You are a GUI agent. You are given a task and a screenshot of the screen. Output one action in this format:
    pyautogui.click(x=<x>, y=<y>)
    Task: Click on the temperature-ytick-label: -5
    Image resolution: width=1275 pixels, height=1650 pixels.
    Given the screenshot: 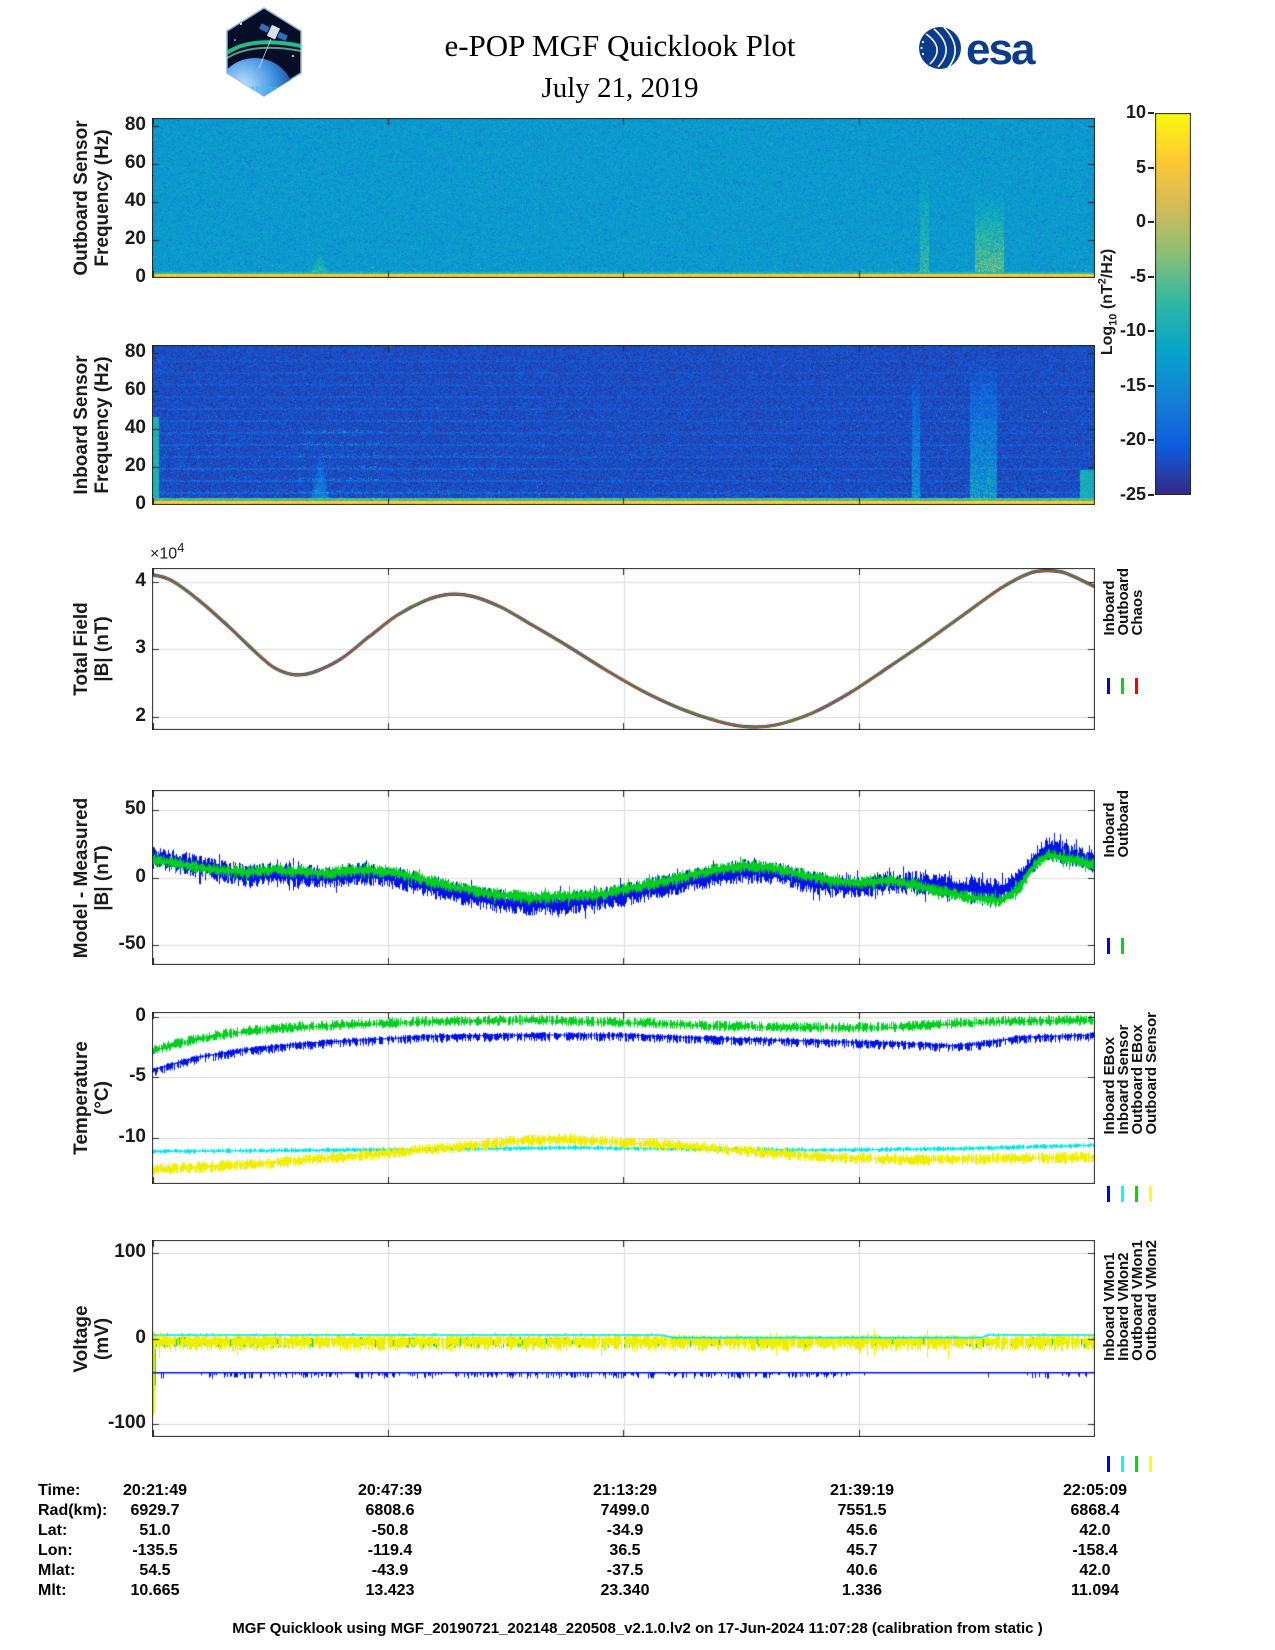 What is the action you would take?
    pyautogui.click(x=137, y=1076)
    